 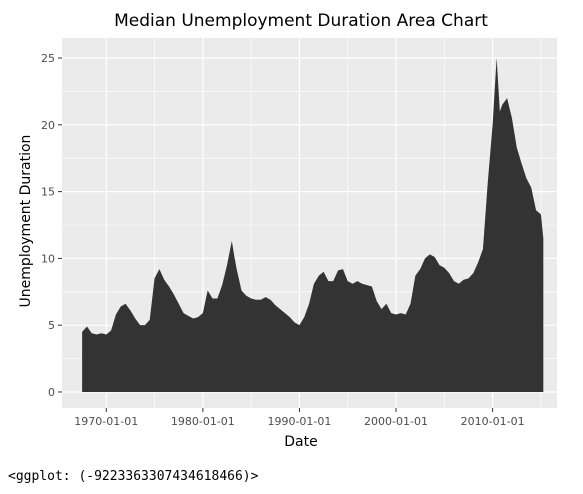 What do you see at coordinates (51, 325) in the screenshot?
I see `y-tick-label: 5` at bounding box center [51, 325].